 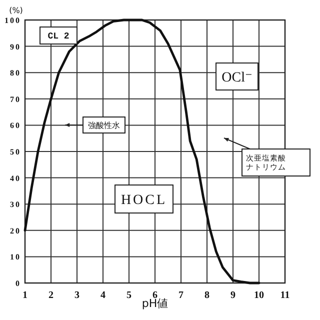 What do you see at coordinates (103, 295) in the screenshot?
I see `x-tick-label: 4` at bounding box center [103, 295].